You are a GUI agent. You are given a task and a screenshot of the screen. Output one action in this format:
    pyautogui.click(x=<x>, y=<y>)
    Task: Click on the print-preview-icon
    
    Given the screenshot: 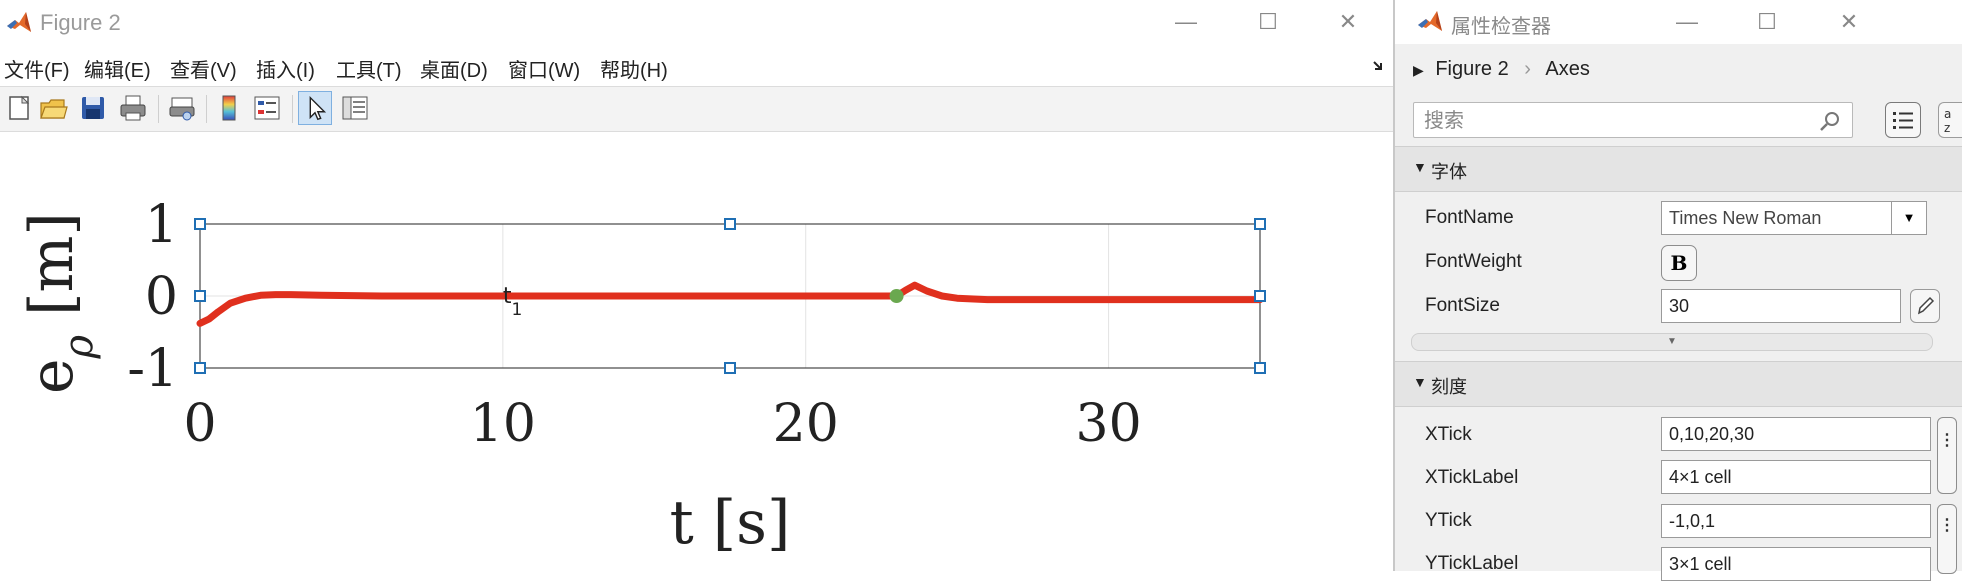 What is the action you would take?
    pyautogui.click(x=182, y=108)
    